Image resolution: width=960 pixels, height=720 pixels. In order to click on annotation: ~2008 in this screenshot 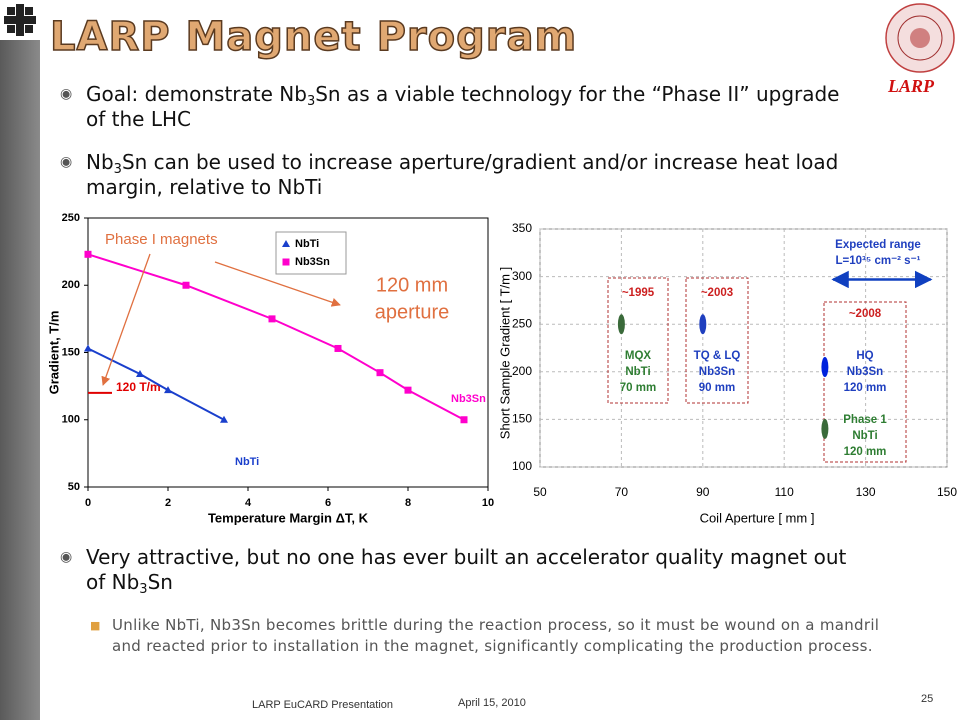, I will do `click(865, 314)`.